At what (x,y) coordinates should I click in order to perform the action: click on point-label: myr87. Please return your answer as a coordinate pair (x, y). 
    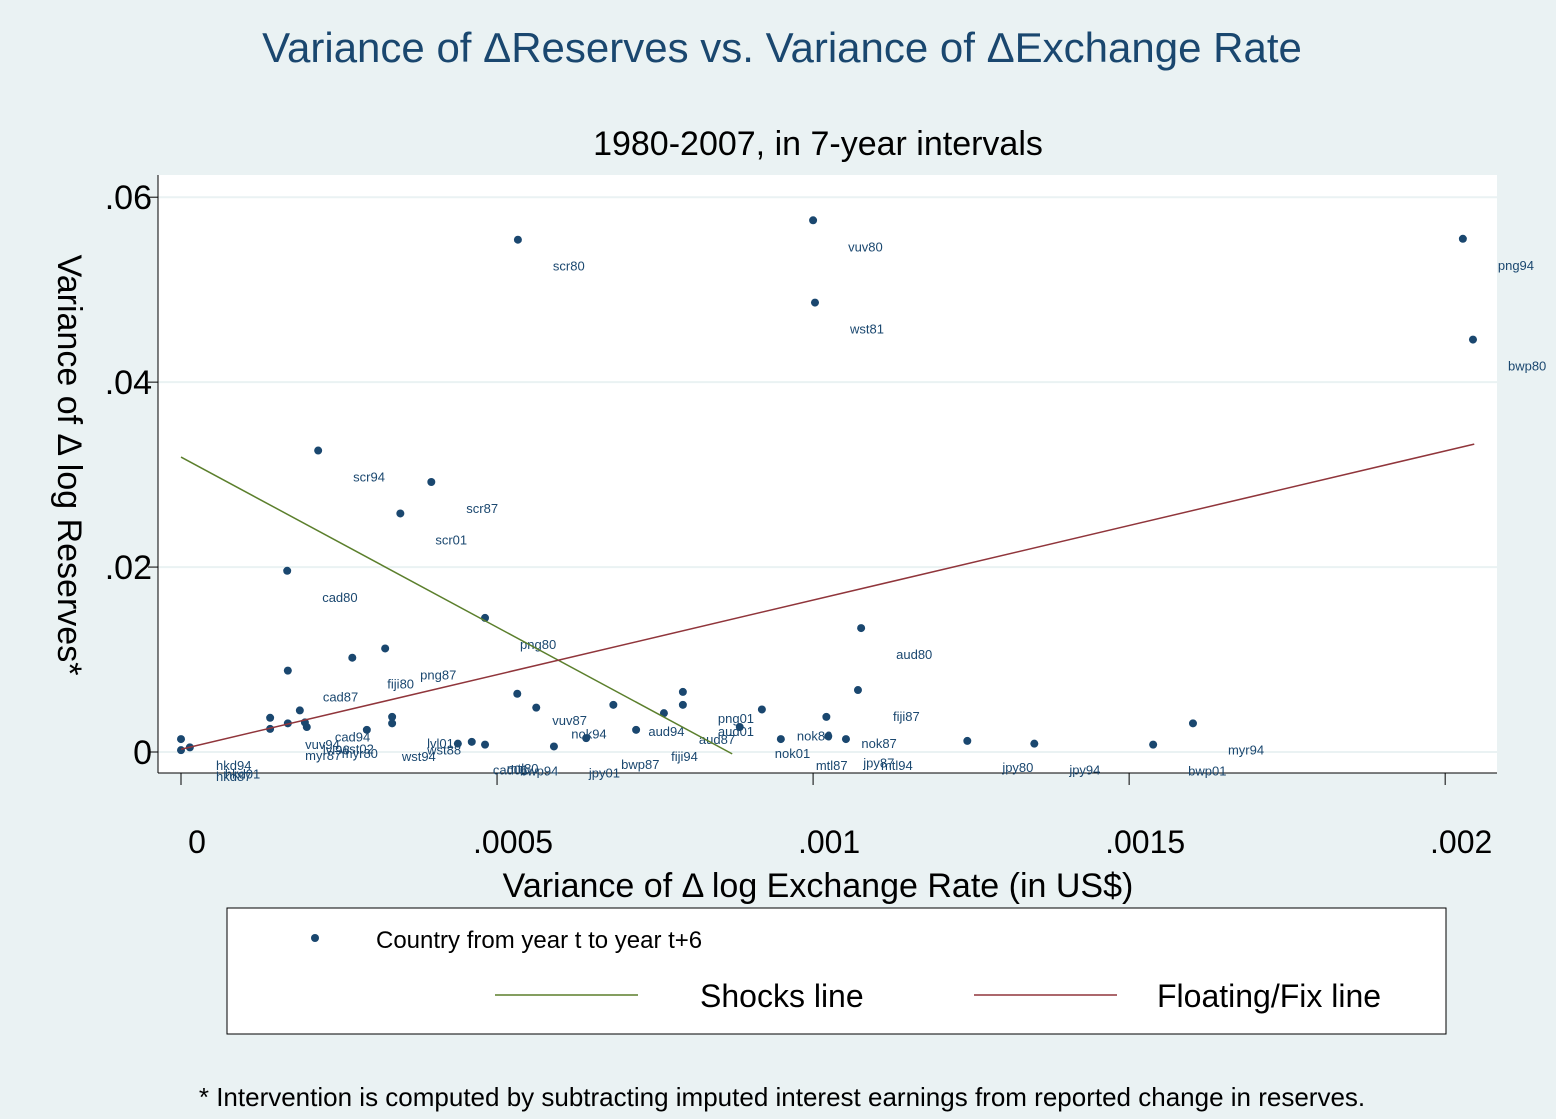
    Looking at the image, I should click on (323, 755).